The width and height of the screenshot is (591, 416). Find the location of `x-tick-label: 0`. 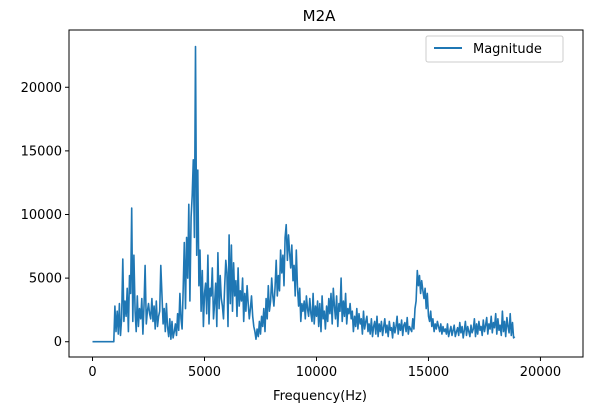

x-tick-label: 0 is located at coordinates (92, 372).